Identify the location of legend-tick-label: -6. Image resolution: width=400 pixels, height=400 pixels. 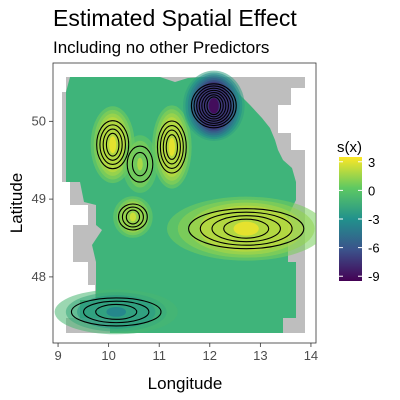
(374, 248).